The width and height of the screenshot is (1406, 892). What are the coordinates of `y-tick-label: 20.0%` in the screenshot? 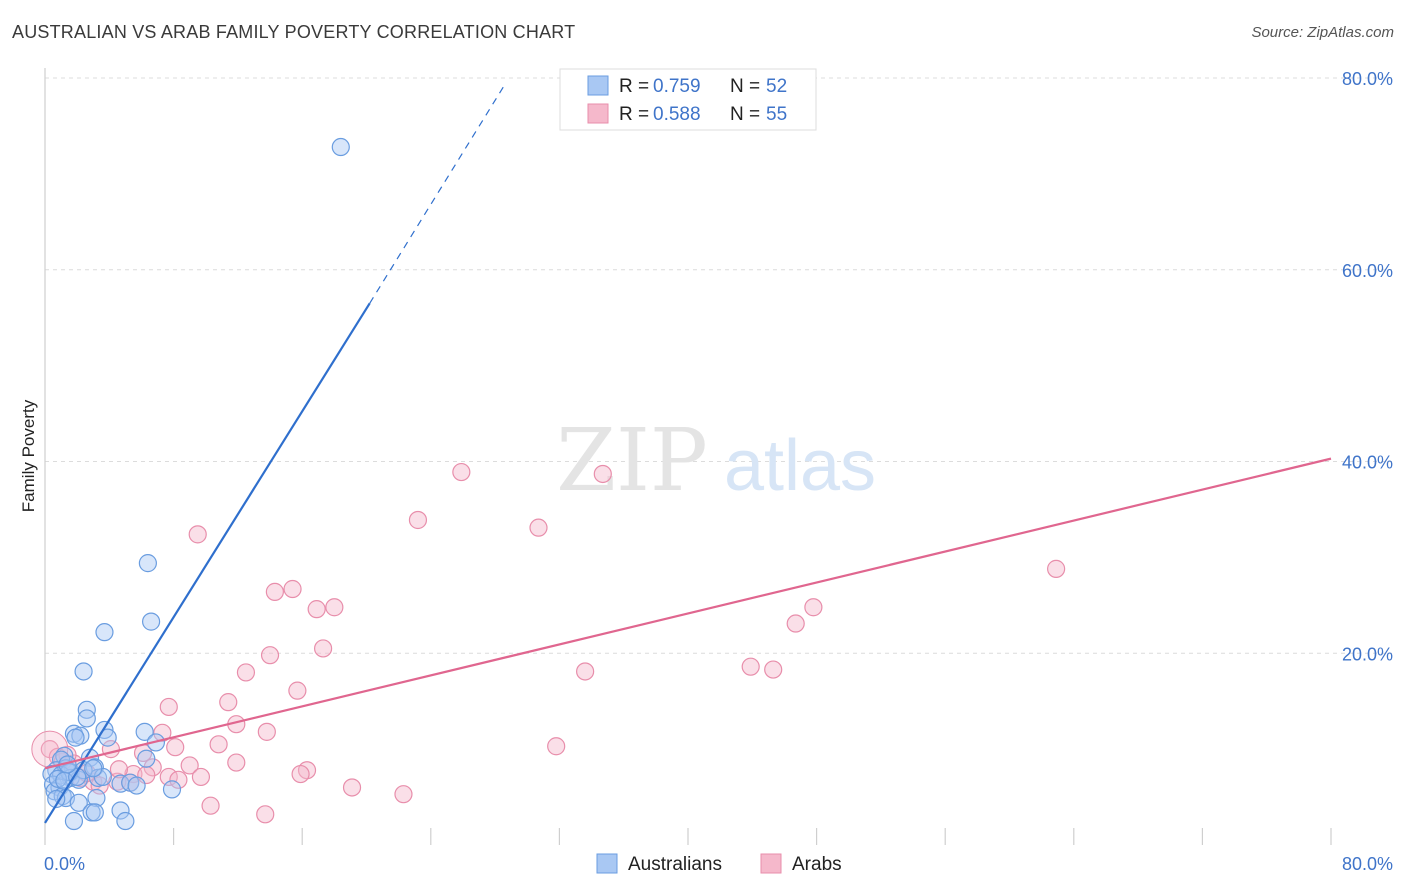 It's located at (1367, 654).